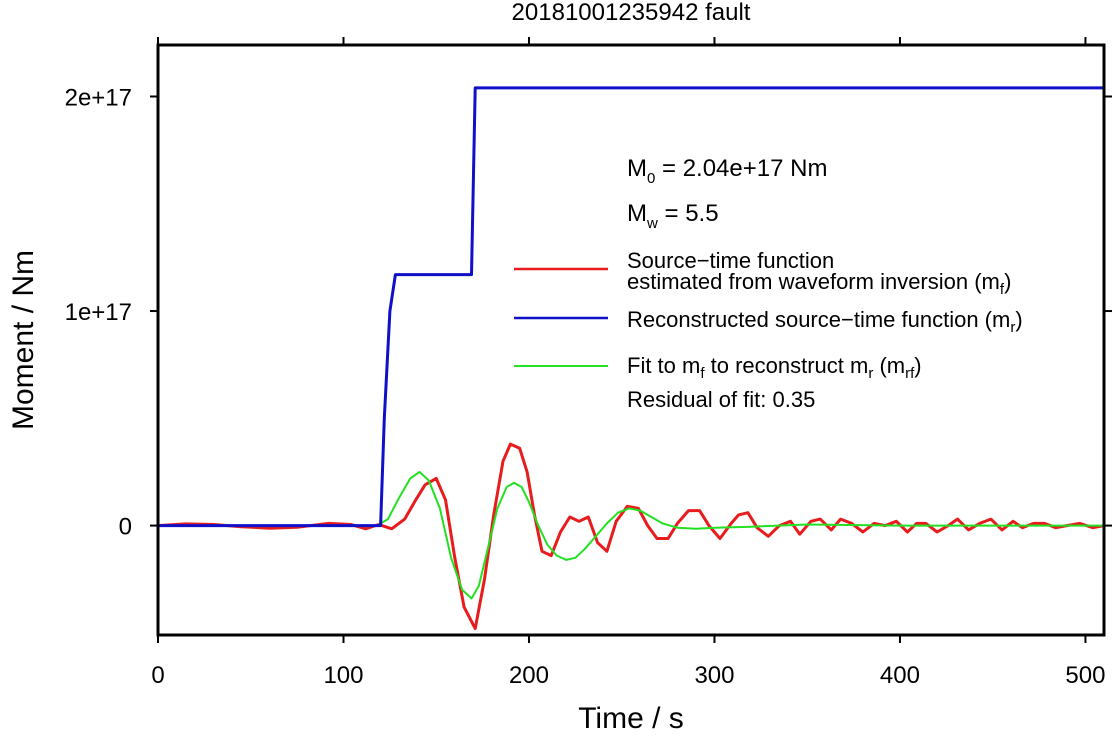 The image size is (1117, 736). I want to click on x-tick-label: 200, so click(529, 675).